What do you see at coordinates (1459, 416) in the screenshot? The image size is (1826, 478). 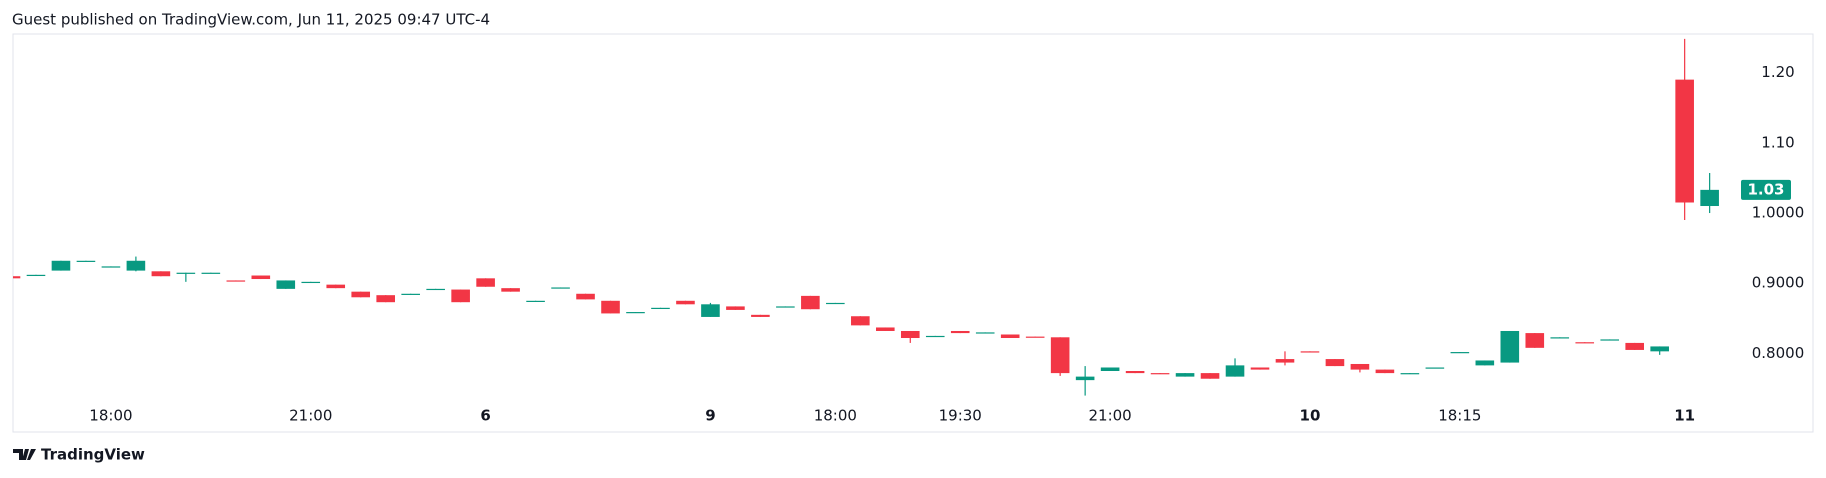 I see `x-tick-label: 18:15` at bounding box center [1459, 416].